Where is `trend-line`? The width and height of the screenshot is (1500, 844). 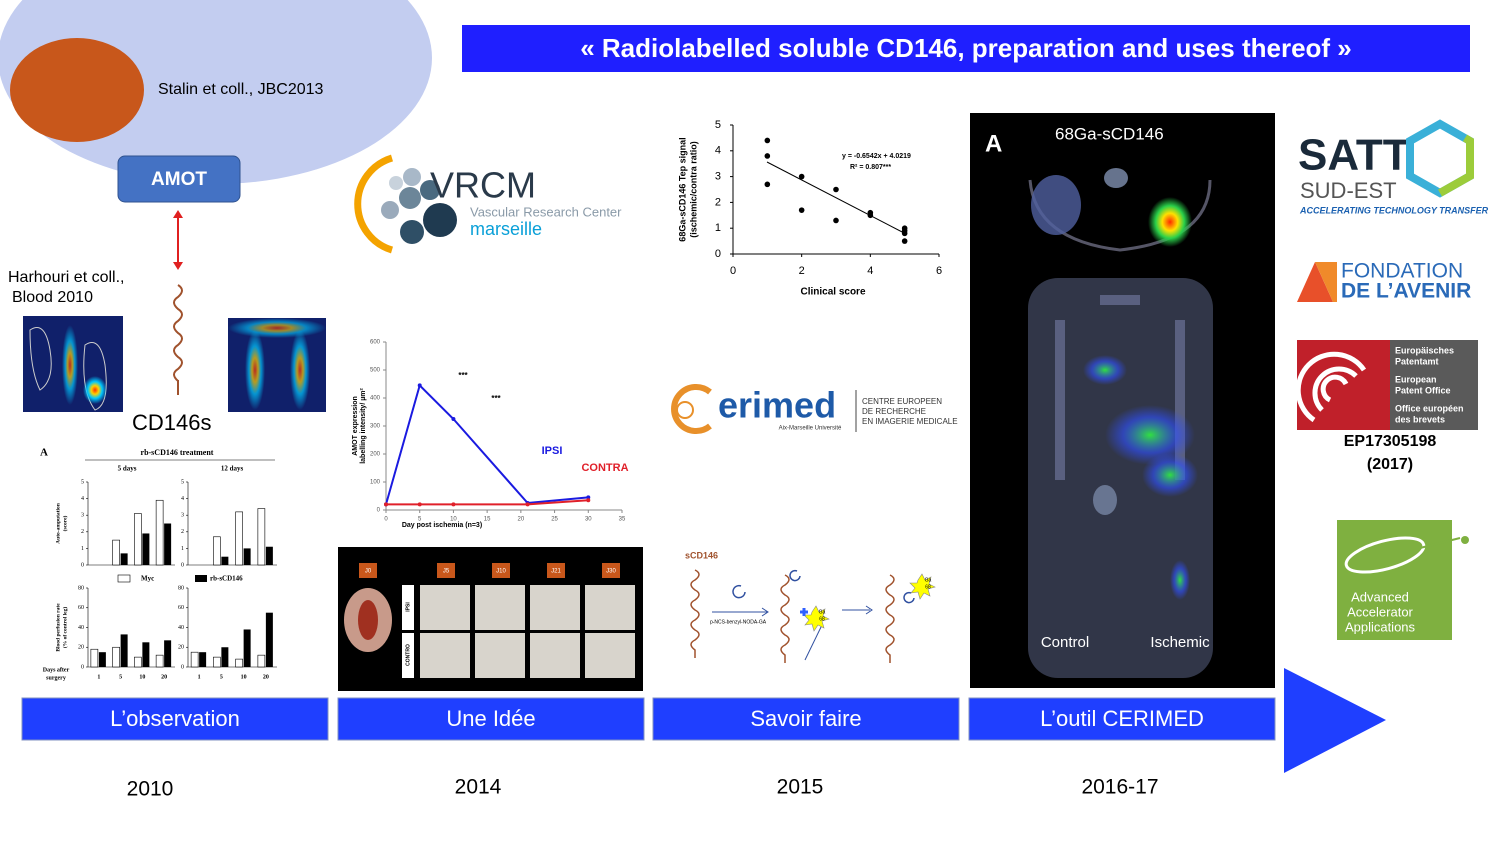
trend-line is located at coordinates (836, 198).